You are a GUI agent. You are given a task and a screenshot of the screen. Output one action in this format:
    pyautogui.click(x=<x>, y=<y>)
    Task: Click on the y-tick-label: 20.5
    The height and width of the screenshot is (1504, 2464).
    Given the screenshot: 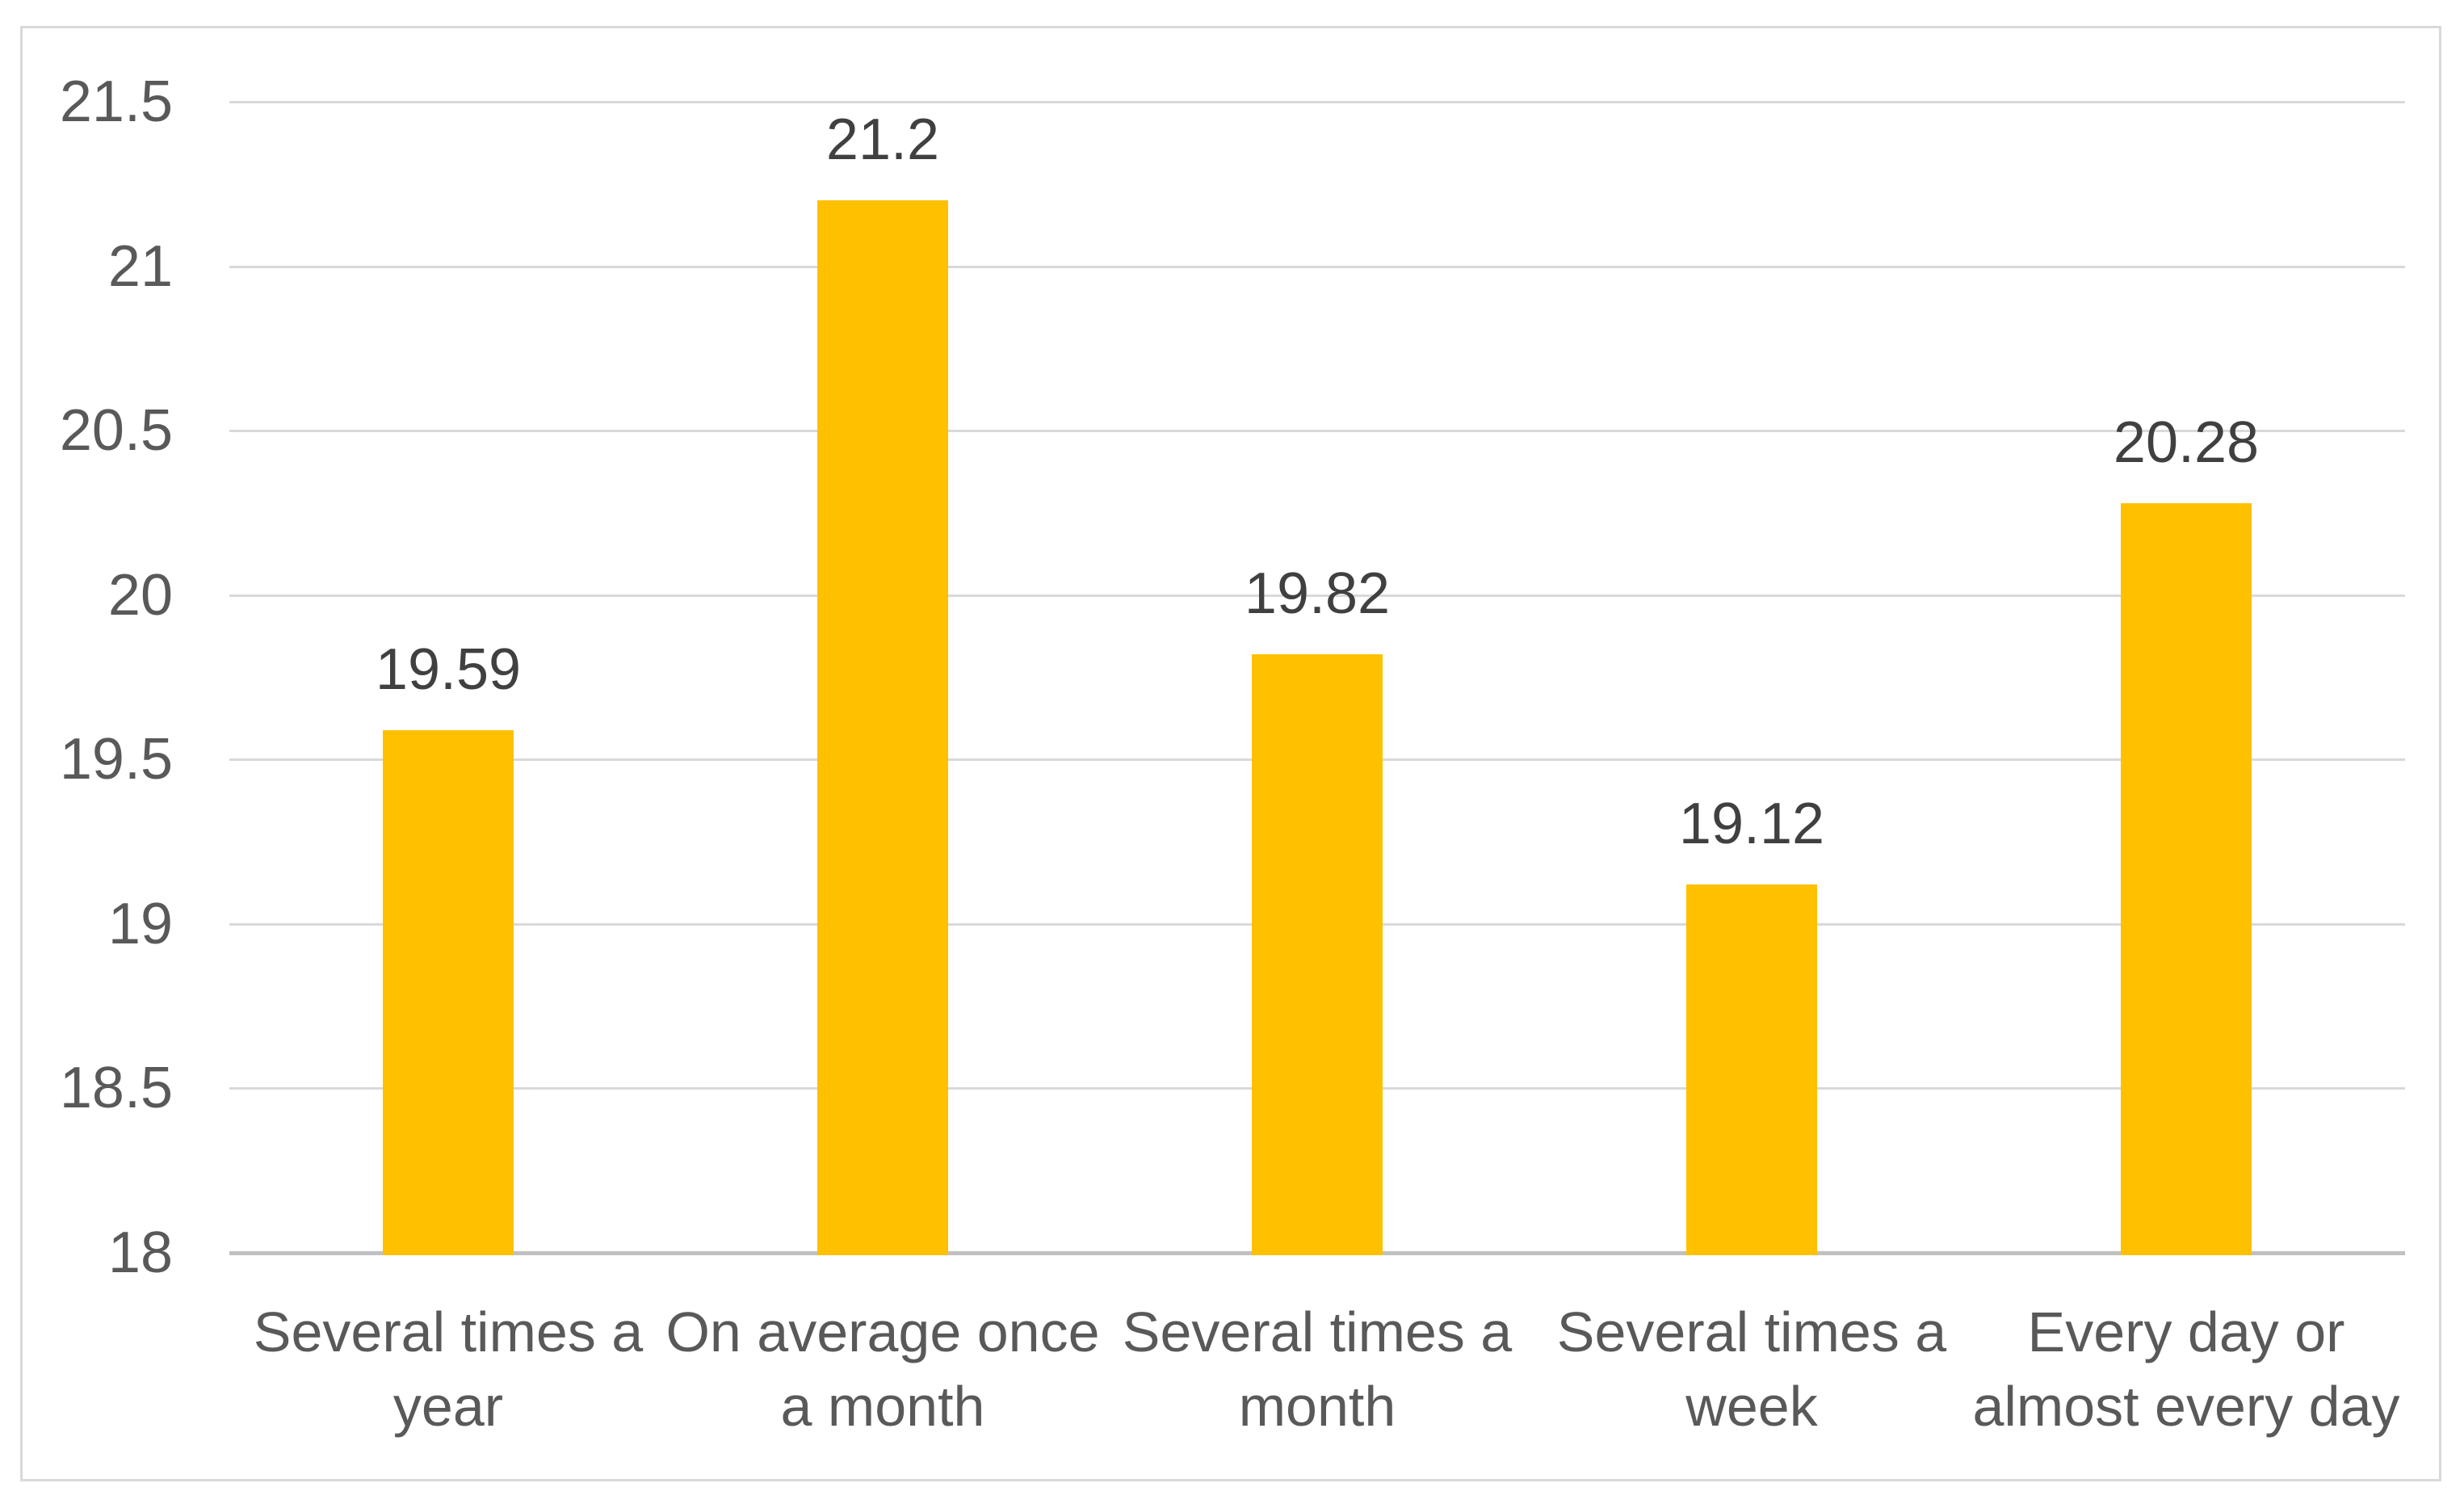 What is the action you would take?
    pyautogui.click(x=116, y=431)
    